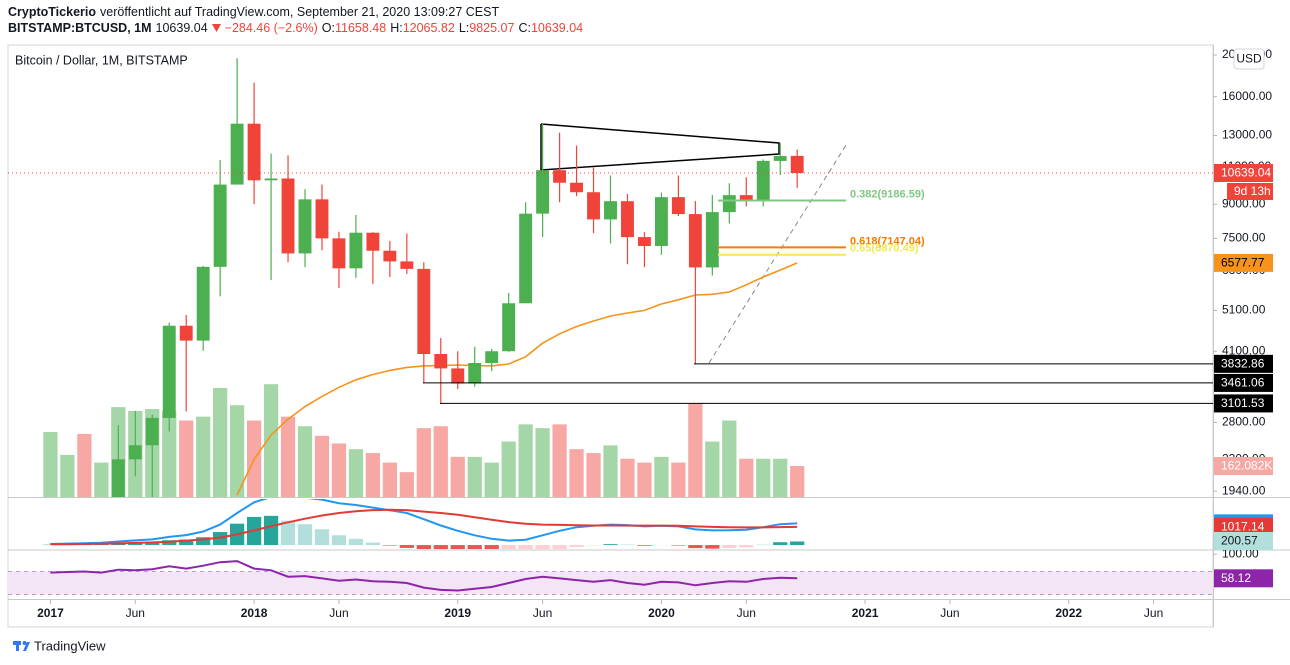 The height and width of the screenshot is (665, 1290). What do you see at coordinates (778, 252) in the screenshot?
I see `trend-line` at bounding box center [778, 252].